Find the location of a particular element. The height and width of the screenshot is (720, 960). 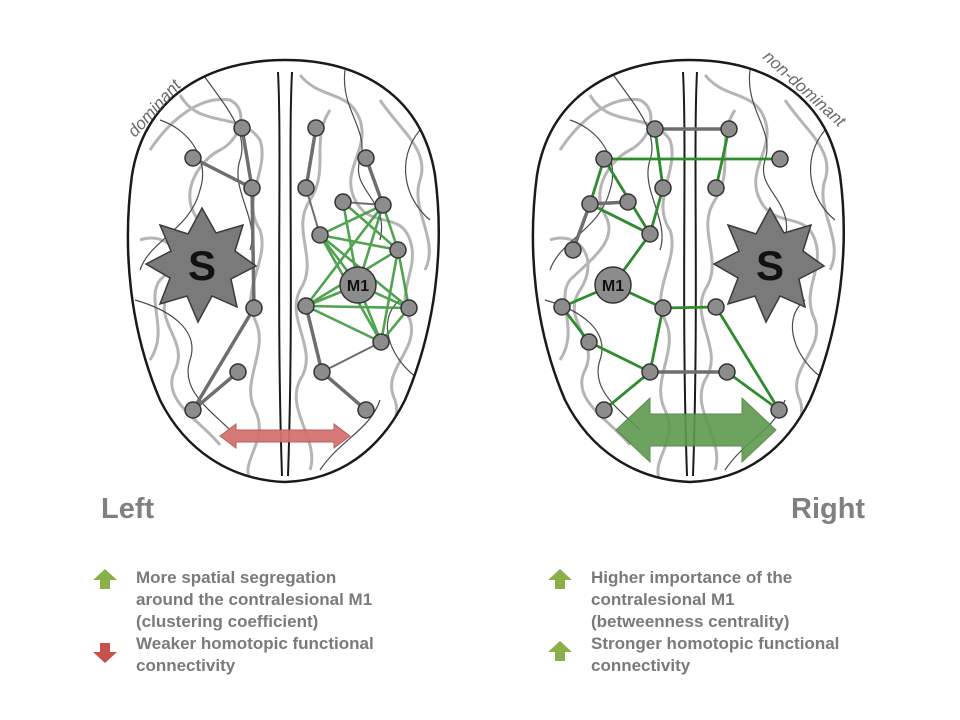

left-stroke-star: S is located at coordinates (201, 265).